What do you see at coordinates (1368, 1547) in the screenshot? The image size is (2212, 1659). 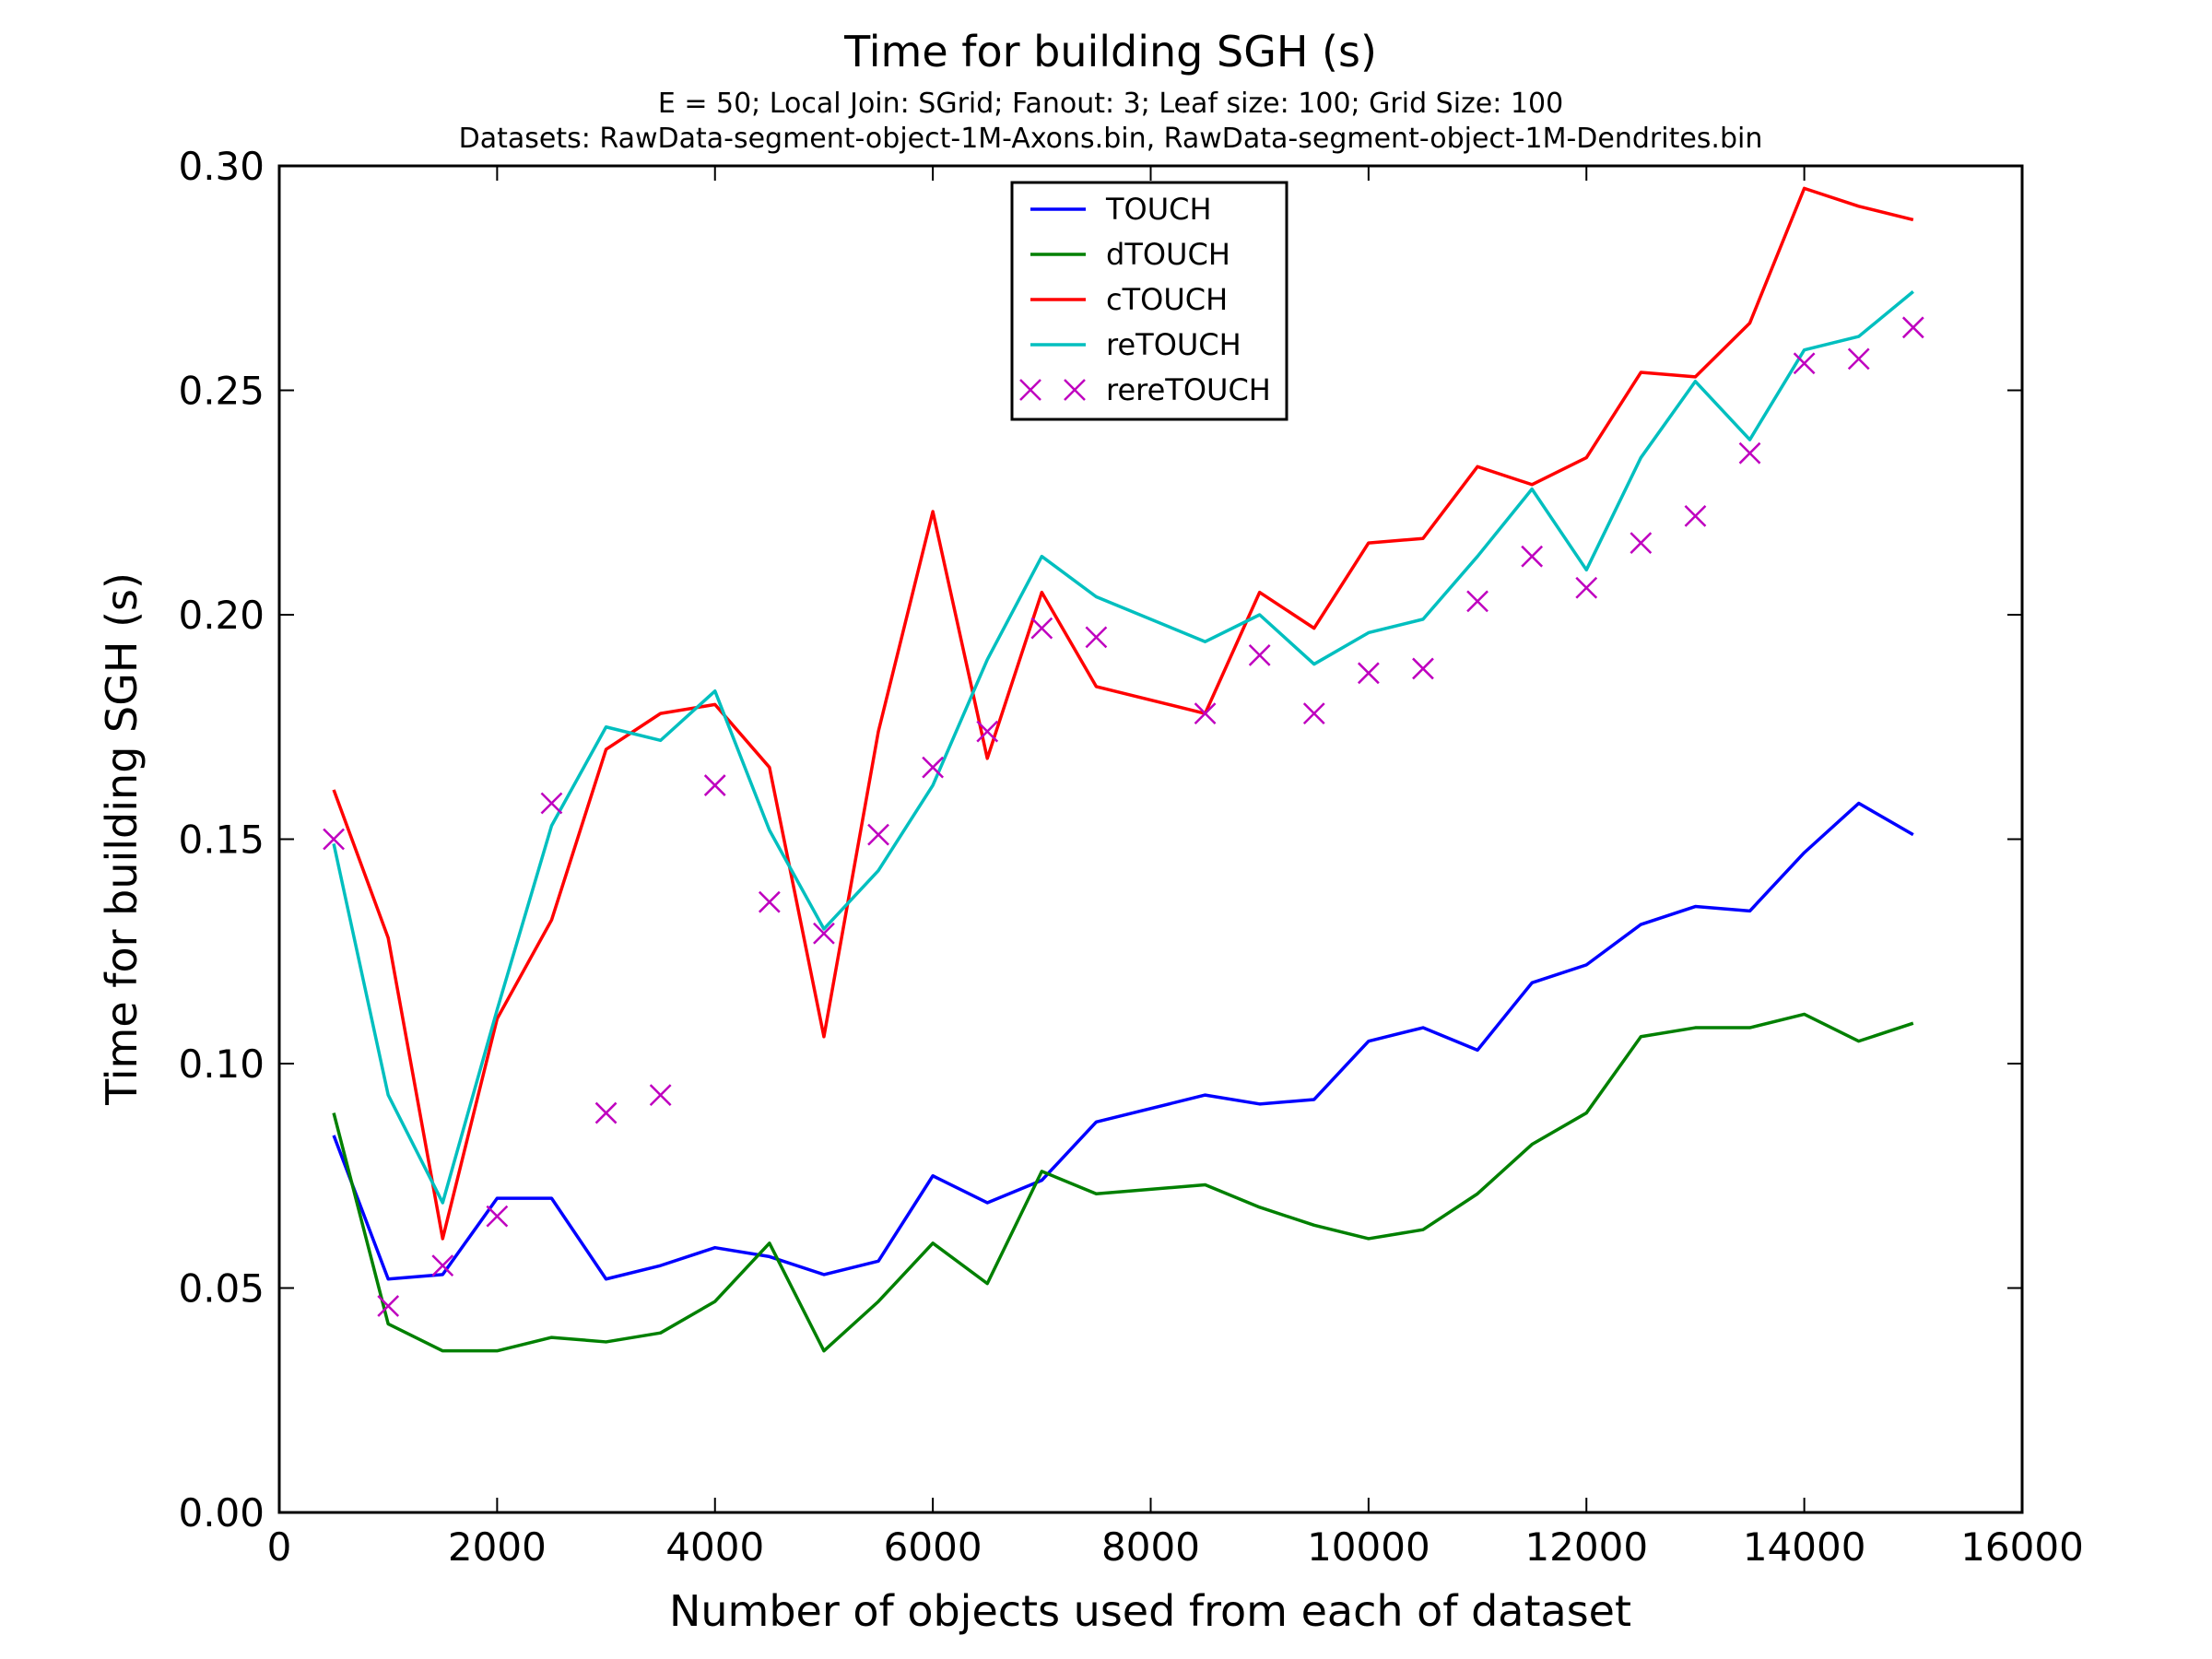 I see `x-tick-label: 10000` at bounding box center [1368, 1547].